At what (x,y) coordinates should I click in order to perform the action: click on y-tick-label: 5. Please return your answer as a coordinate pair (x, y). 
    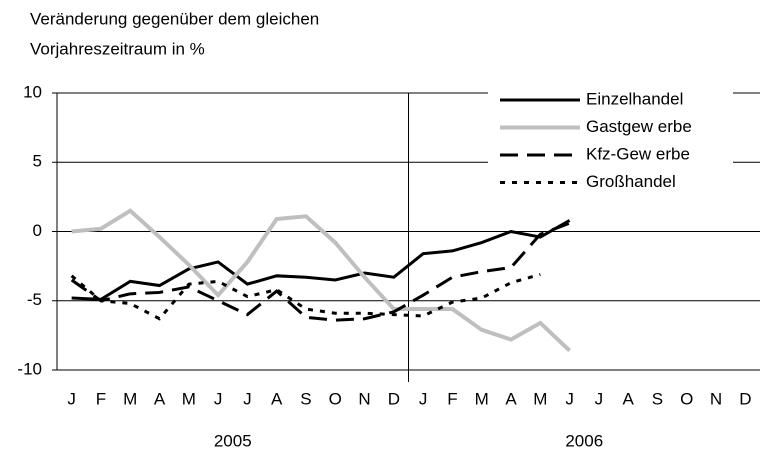
    Looking at the image, I should click on (37, 161).